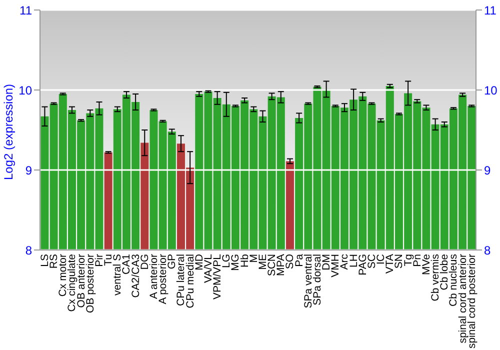 Image resolution: width=500 pixels, height=350 pixels. I want to click on x-tick-label: RS, so click(54, 261).